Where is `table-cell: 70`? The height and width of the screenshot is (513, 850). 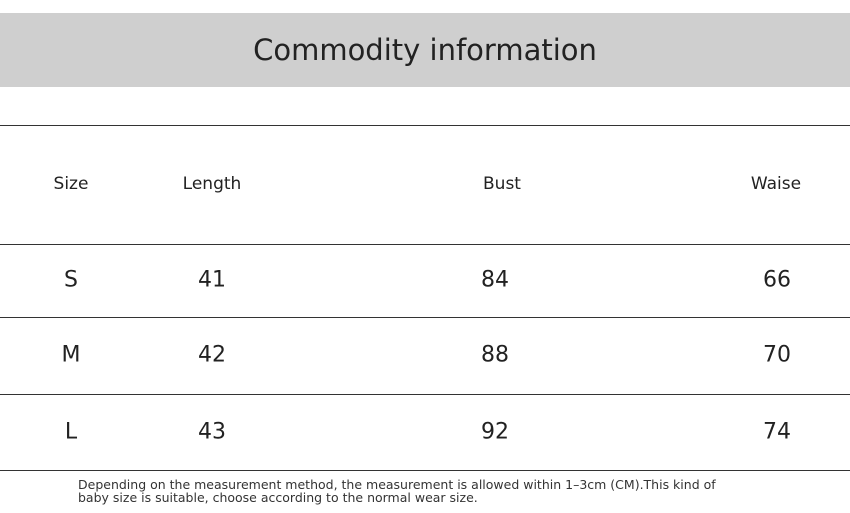
table-cell: 70 is located at coordinates (777, 355).